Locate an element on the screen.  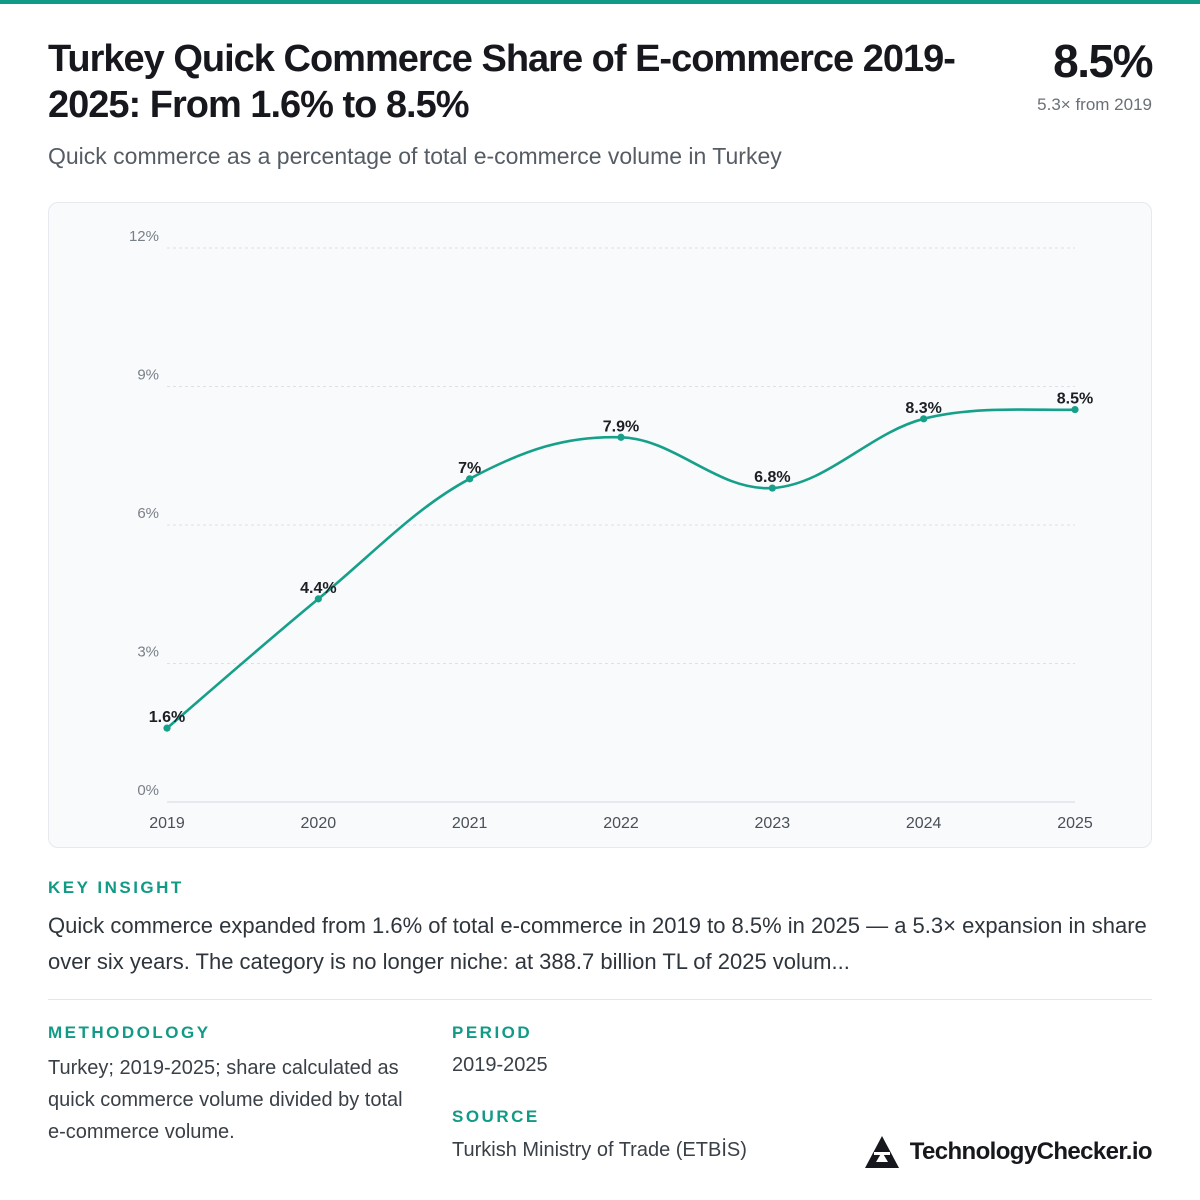
brand-logo: TechnologyChecker.io is located at coordinates (1008, 1152).